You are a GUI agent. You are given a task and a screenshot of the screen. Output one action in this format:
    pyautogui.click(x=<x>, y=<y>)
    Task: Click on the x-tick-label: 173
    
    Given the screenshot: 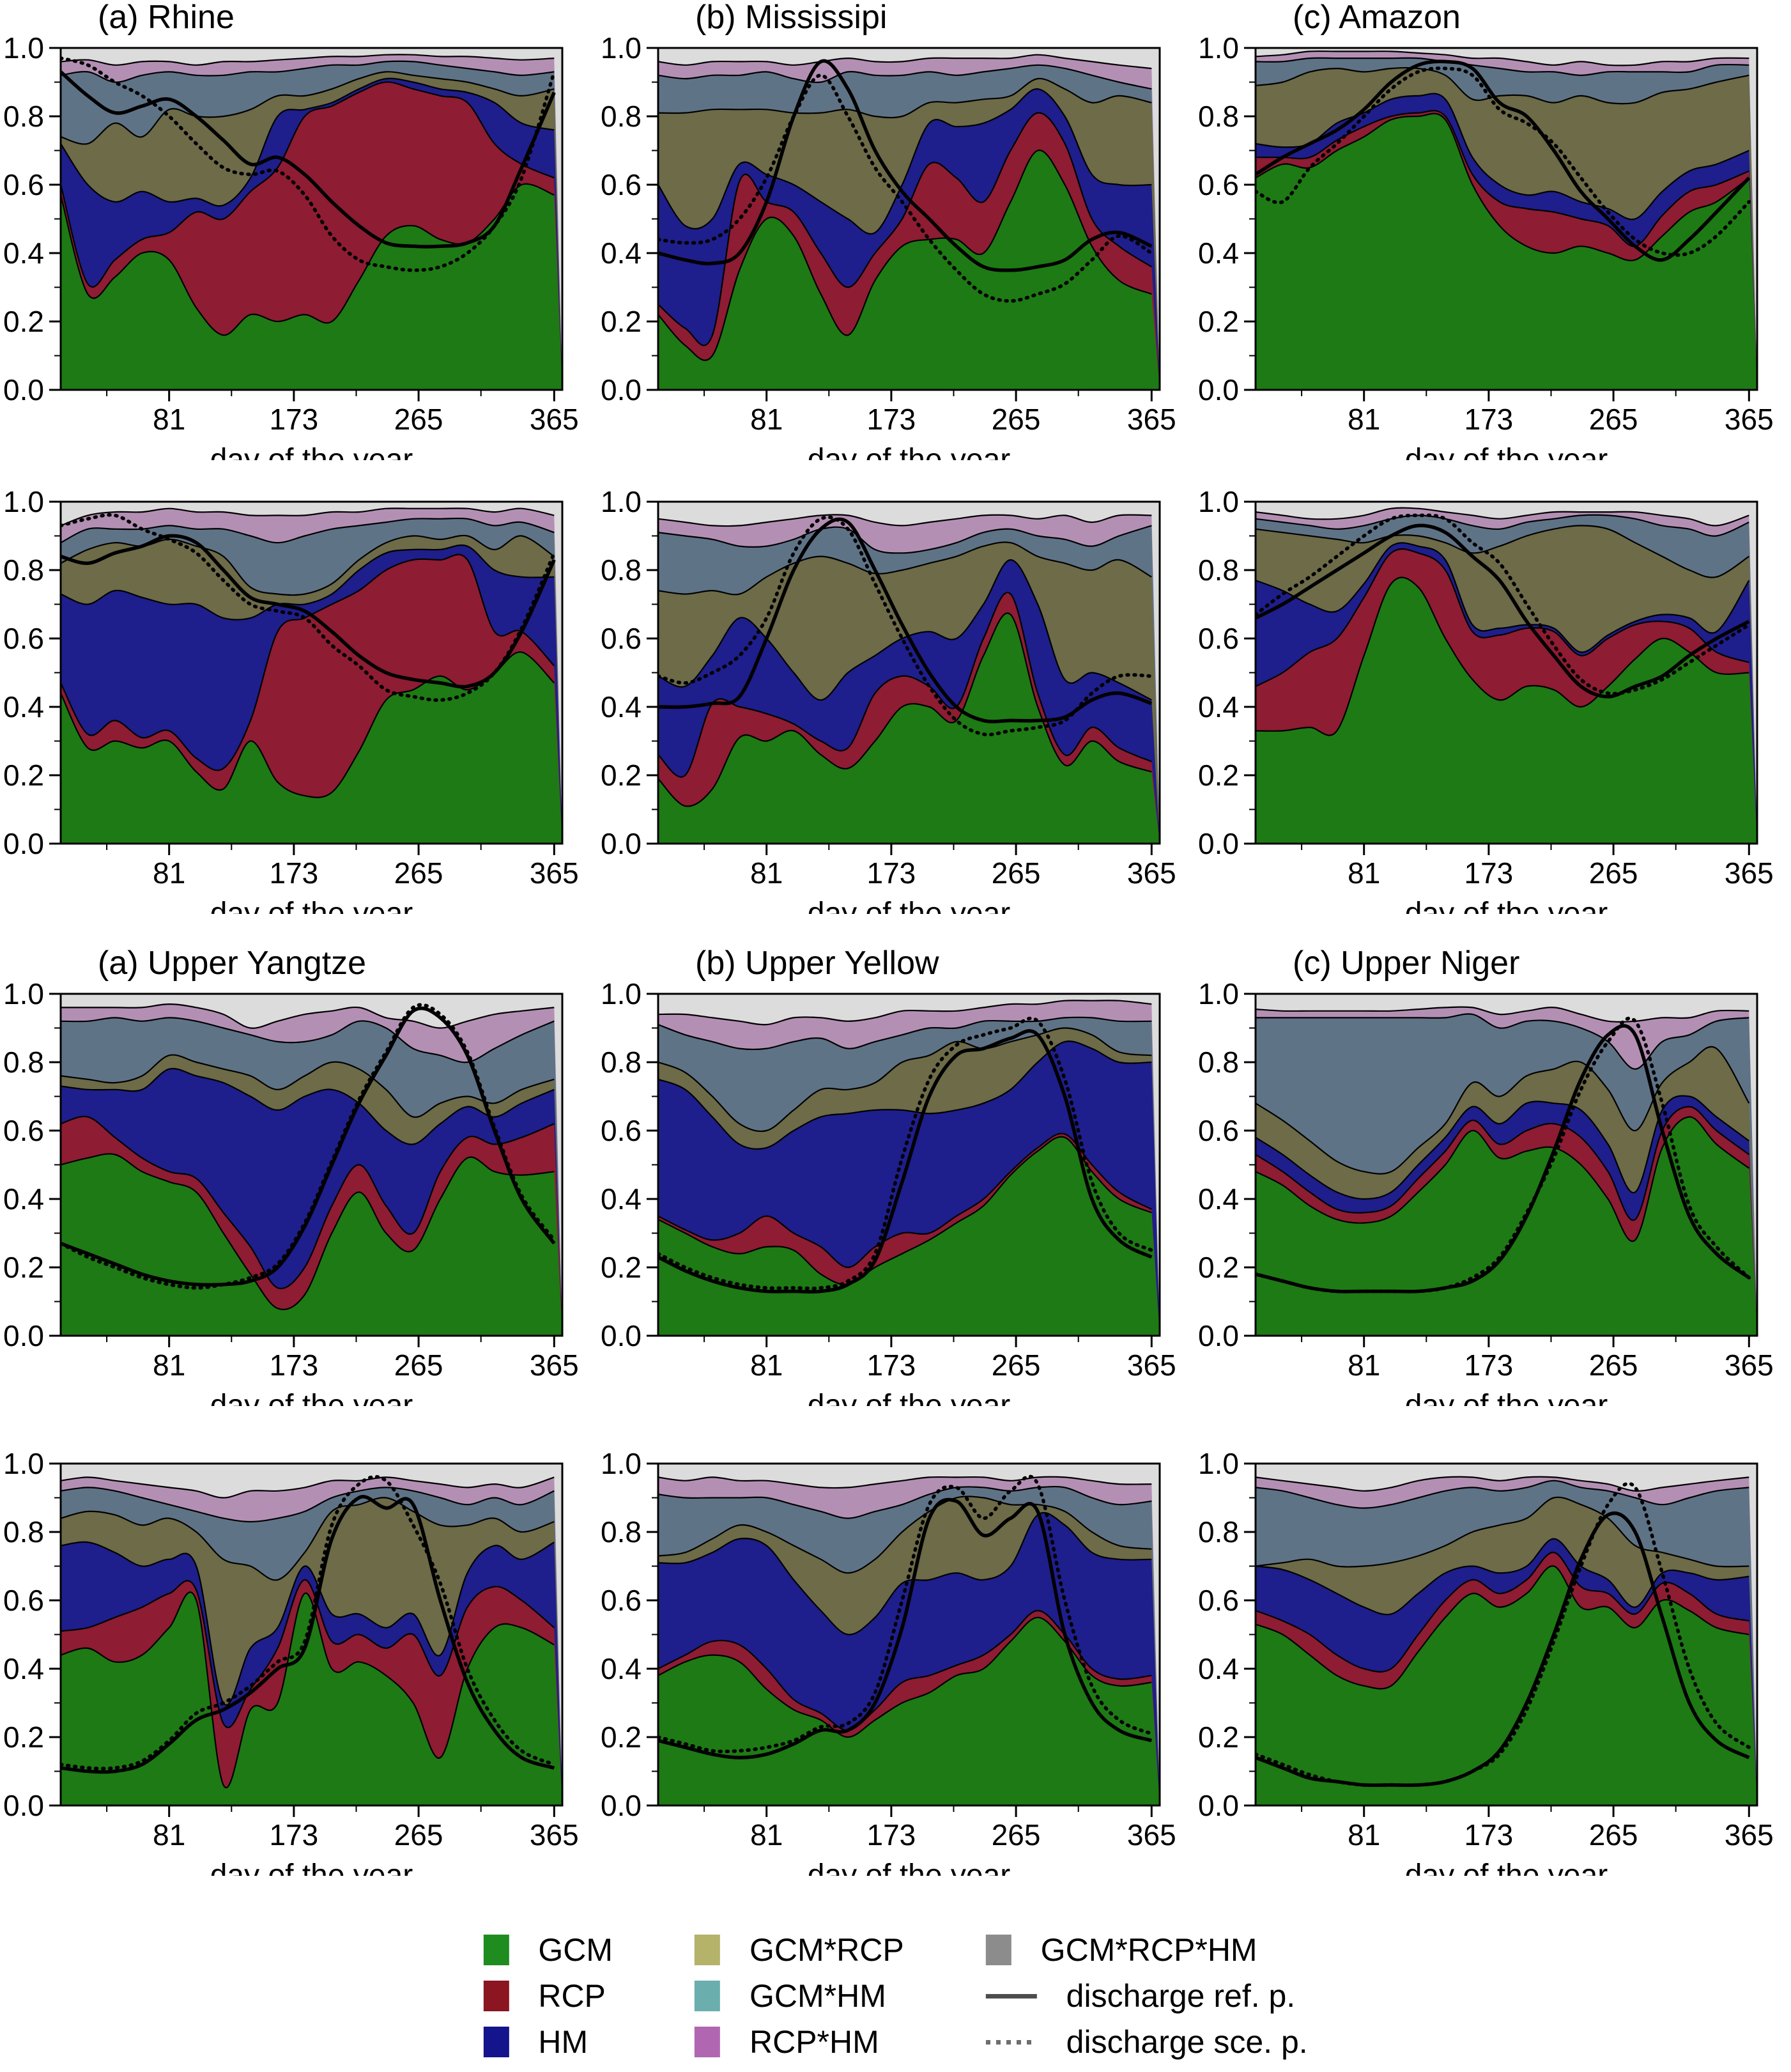 What is the action you would take?
    pyautogui.click(x=294, y=419)
    